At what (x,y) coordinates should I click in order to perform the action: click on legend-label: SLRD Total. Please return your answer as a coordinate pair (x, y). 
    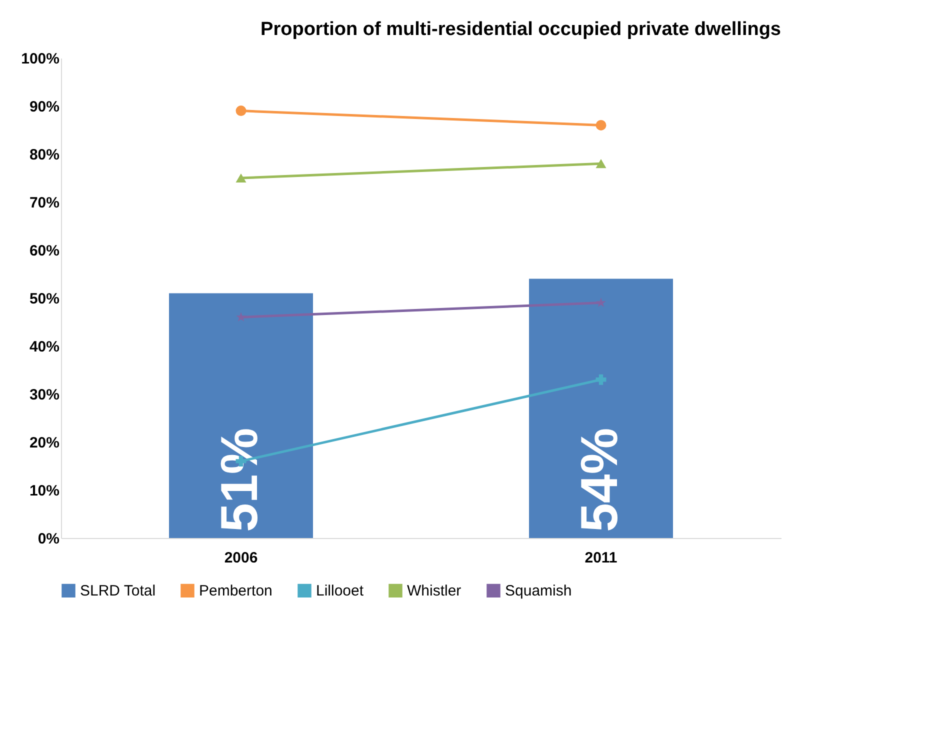
    Looking at the image, I should click on (118, 591).